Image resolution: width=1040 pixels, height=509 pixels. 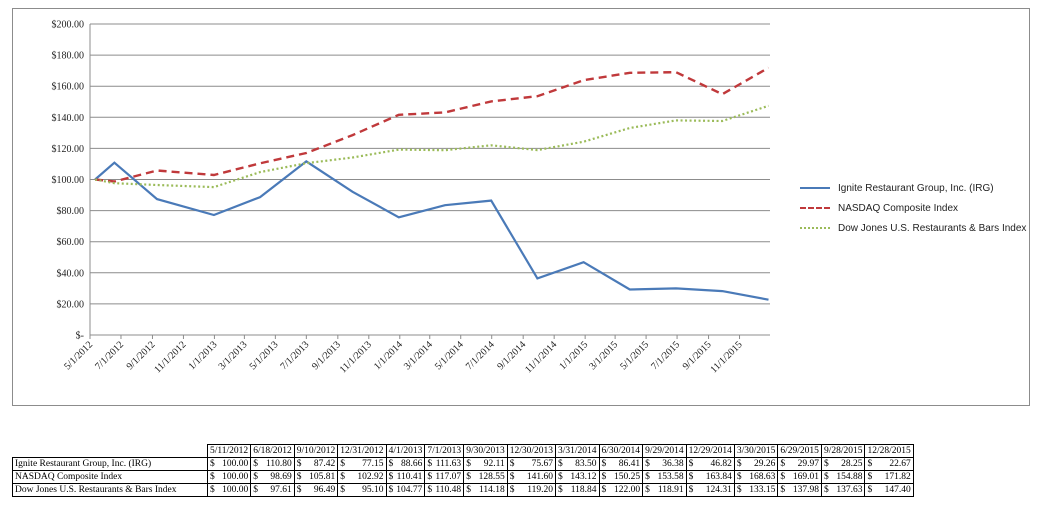 I want to click on table-cell: $29.97, so click(x=799, y=464).